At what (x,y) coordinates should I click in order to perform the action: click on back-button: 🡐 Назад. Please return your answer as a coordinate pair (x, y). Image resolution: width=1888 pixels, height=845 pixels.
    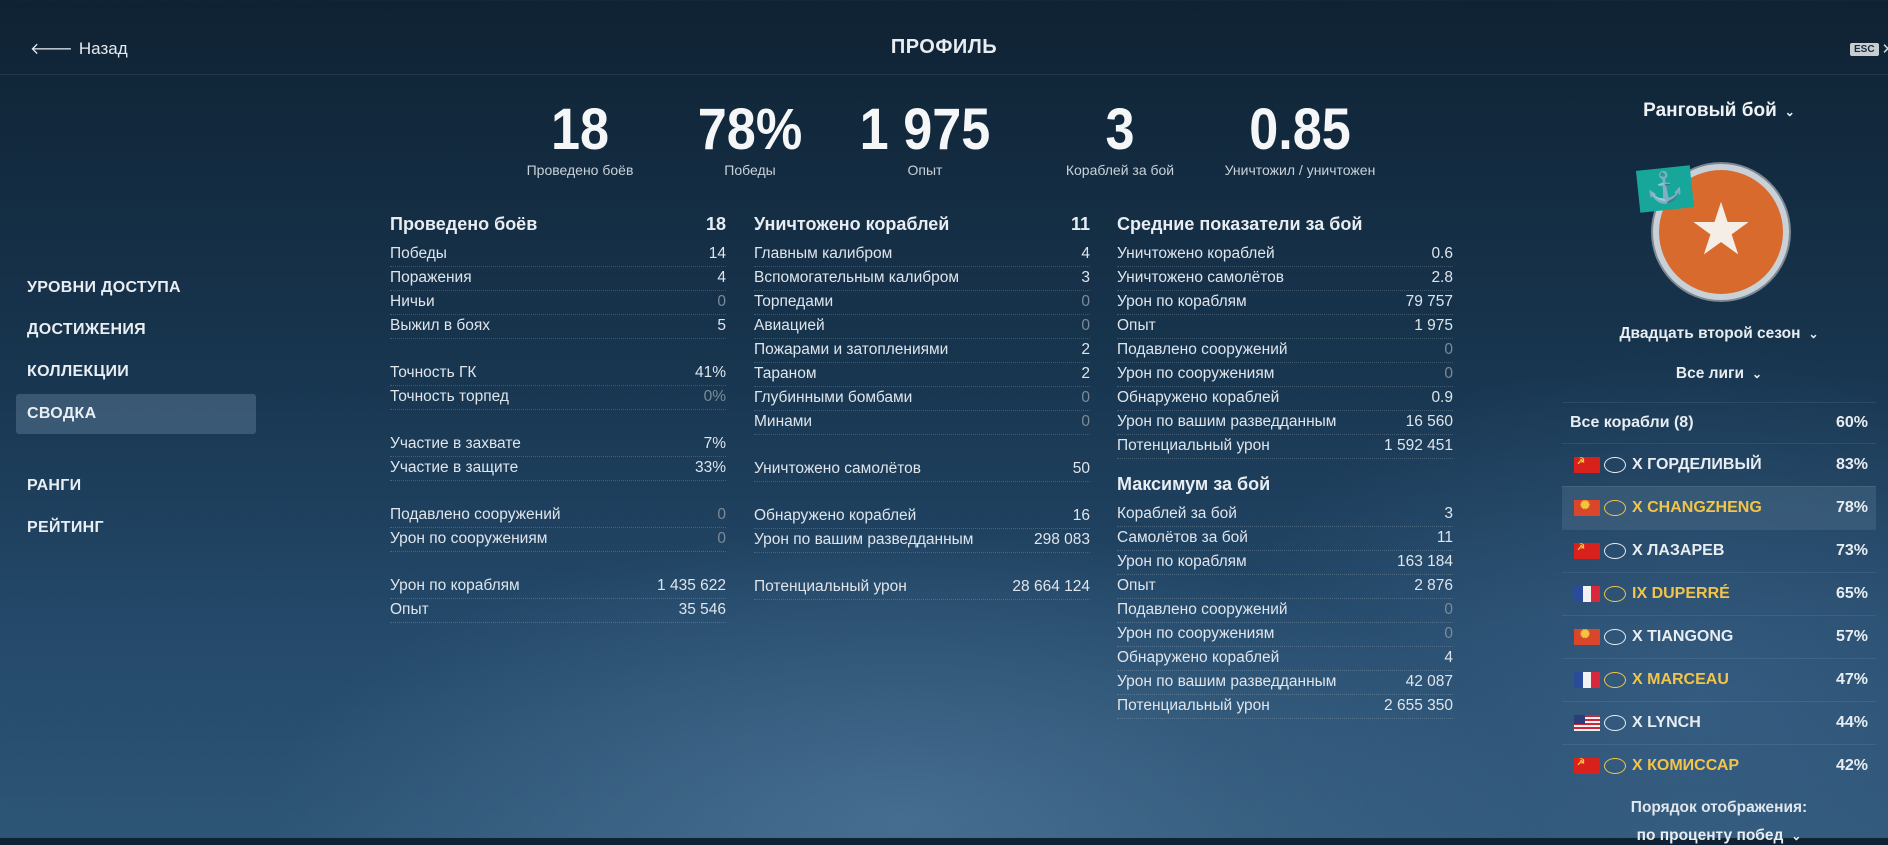
    Looking at the image, I should click on (79, 48).